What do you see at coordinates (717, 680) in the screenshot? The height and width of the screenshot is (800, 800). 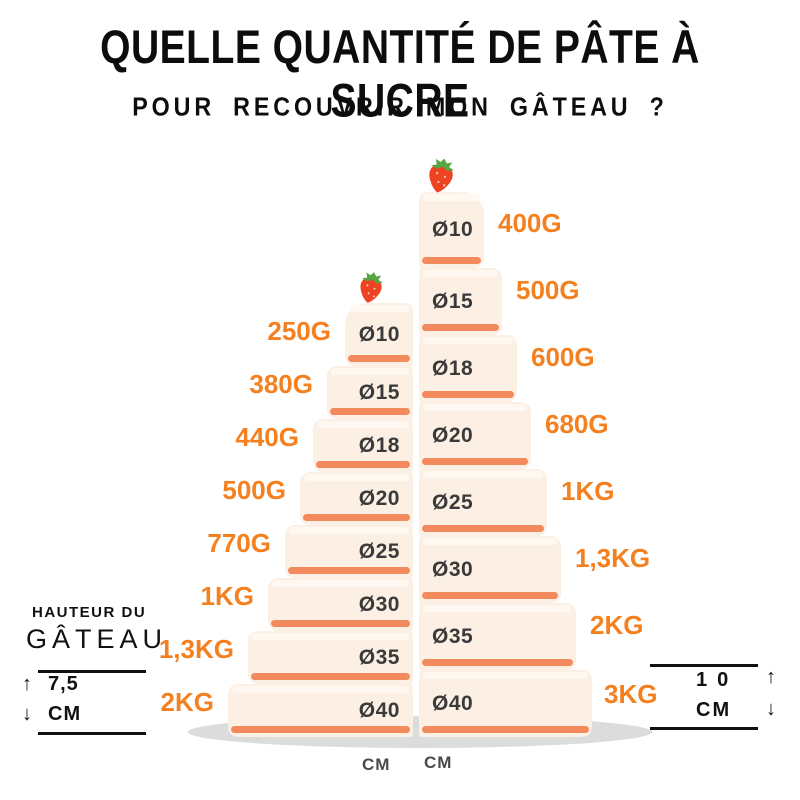 I see `height-value: 10` at bounding box center [717, 680].